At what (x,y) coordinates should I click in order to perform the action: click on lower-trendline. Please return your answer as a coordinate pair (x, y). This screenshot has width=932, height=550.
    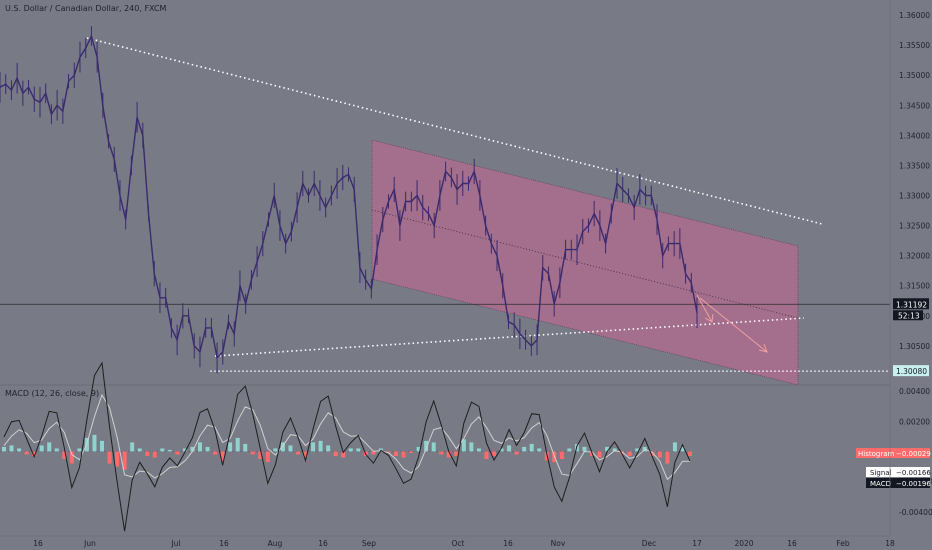
    Looking at the image, I should click on (509, 337).